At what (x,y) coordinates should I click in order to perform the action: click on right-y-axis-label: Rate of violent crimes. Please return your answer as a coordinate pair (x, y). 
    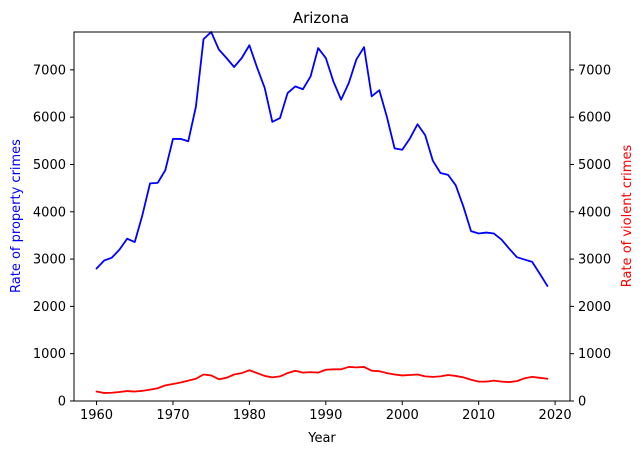
    Looking at the image, I should click on (627, 216).